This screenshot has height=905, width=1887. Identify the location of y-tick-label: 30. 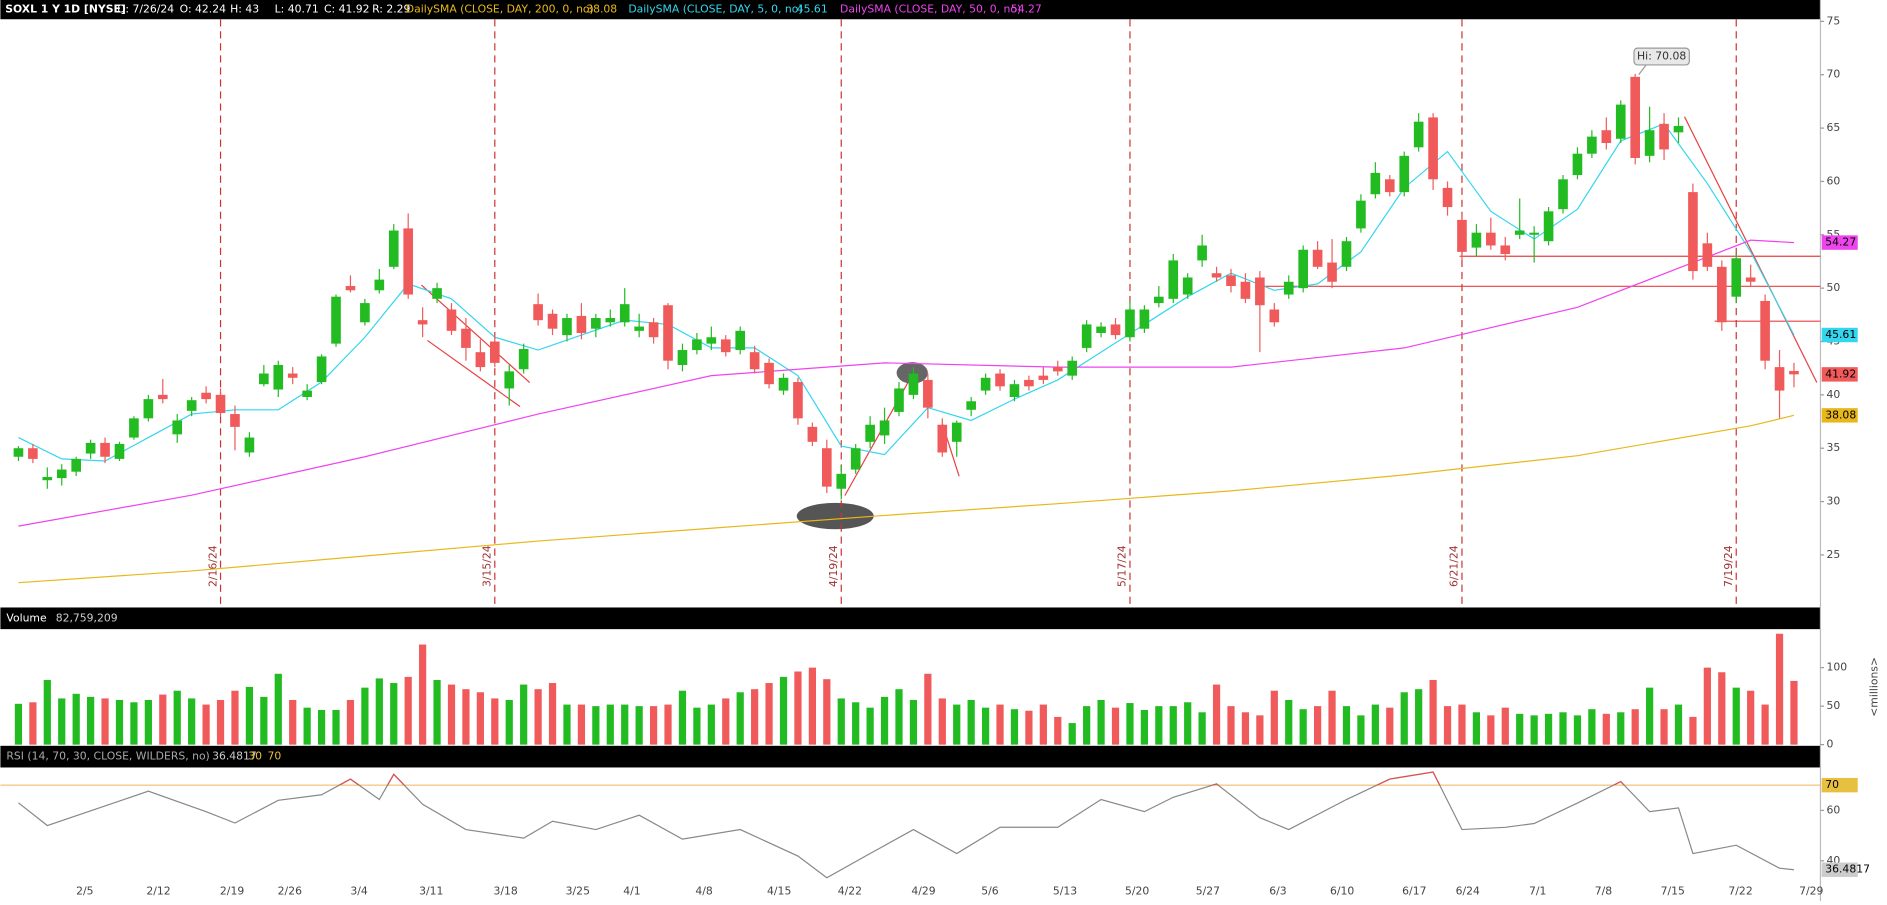
(1833, 501).